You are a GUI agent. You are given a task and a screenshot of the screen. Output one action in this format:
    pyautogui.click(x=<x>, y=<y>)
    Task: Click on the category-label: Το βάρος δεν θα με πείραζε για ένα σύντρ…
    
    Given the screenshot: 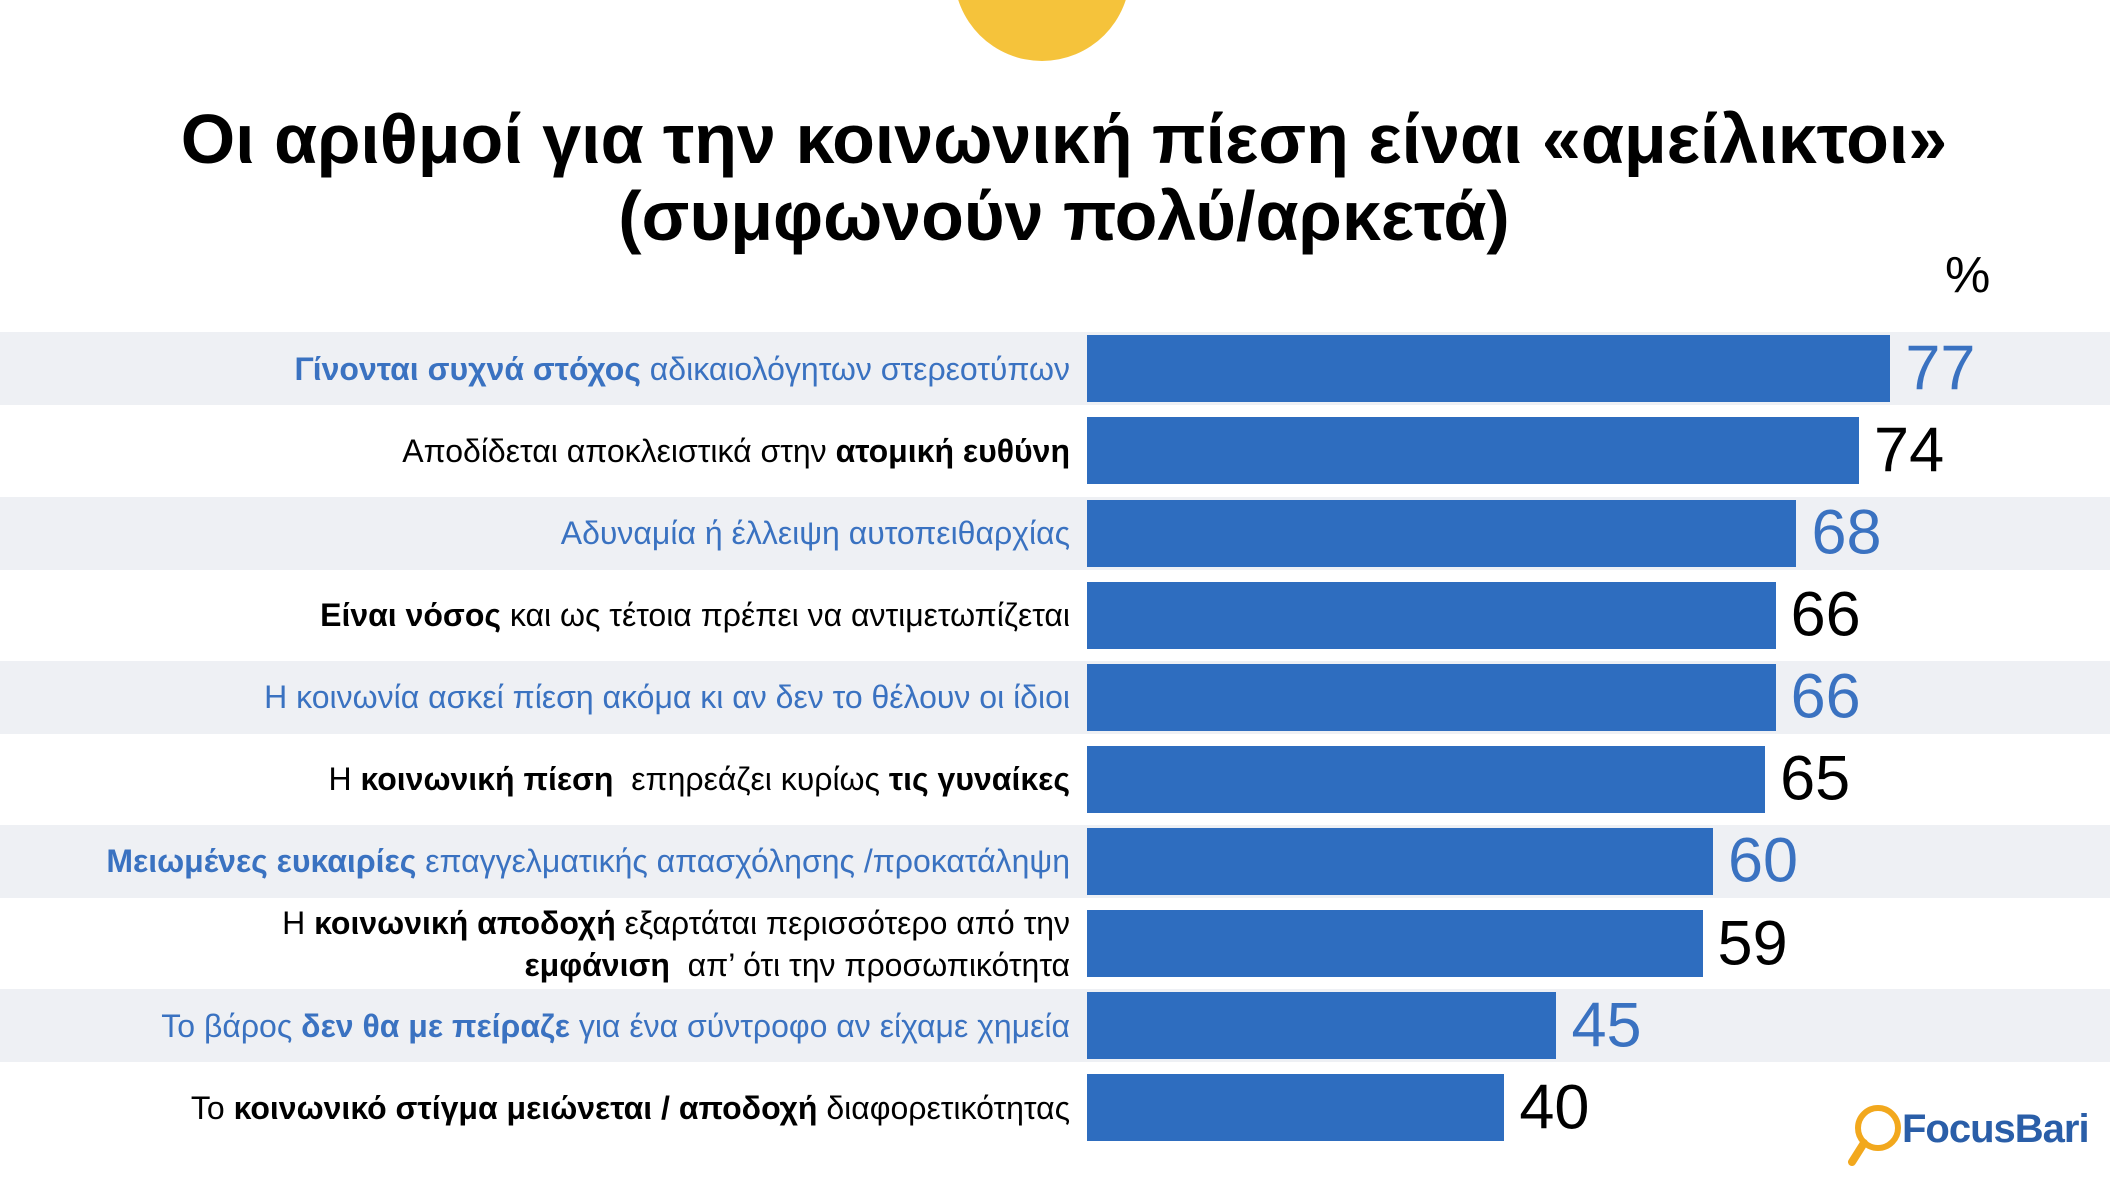 What is the action you would take?
    pyautogui.click(x=615, y=1025)
    